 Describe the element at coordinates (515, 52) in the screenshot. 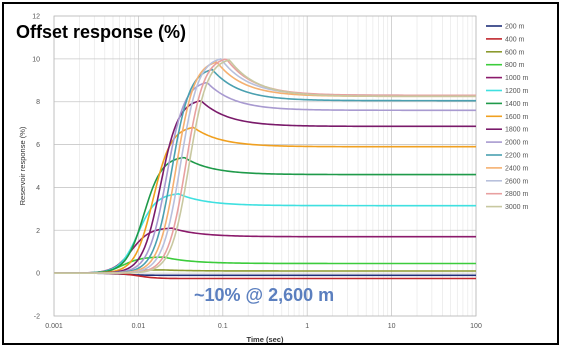

I see `legend-label: 600 m` at that location.